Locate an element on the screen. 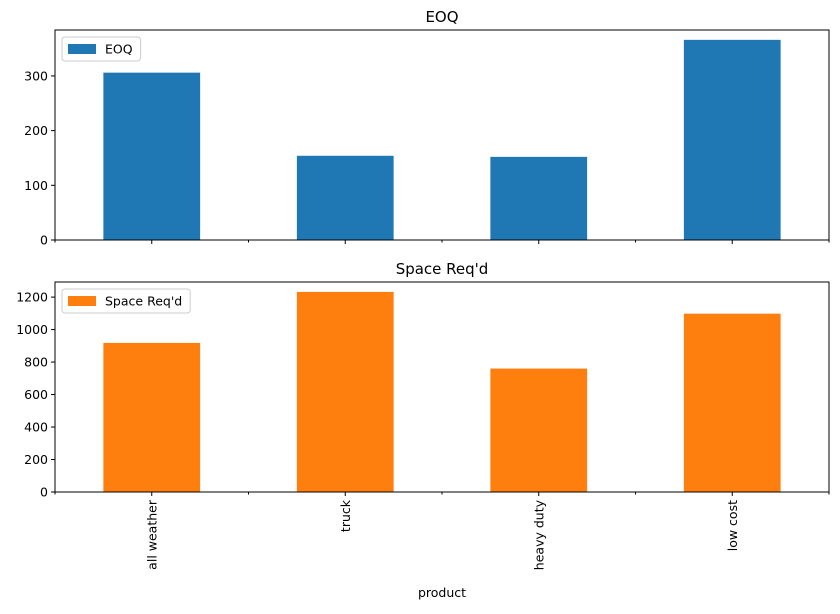 The image size is (840, 614). space-bar-all-weather is located at coordinates (152, 417).